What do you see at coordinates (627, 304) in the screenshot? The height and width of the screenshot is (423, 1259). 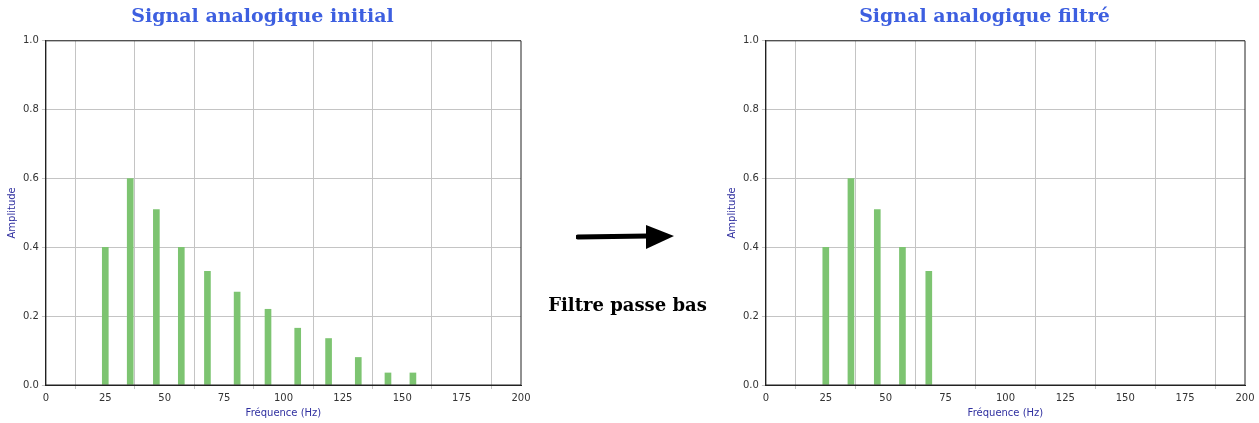 I see `text: Filtre passe bas` at bounding box center [627, 304].